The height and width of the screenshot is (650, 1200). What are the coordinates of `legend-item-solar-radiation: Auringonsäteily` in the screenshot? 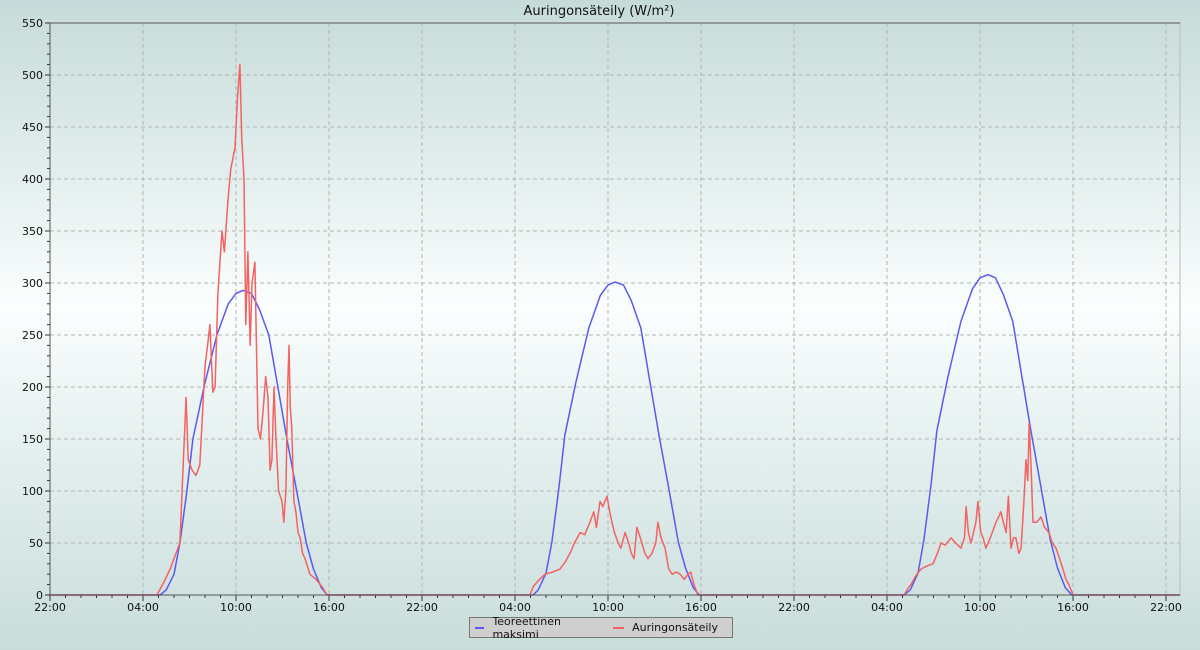 It's located at (665, 627).